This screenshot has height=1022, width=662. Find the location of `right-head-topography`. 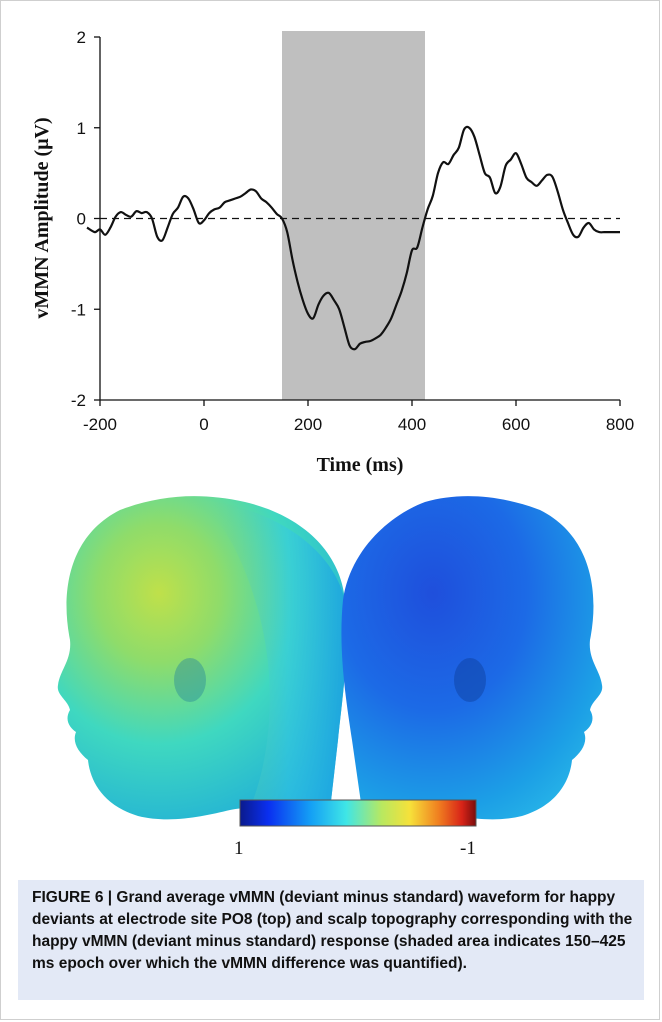

right-head-topography is located at coordinates (472, 658).